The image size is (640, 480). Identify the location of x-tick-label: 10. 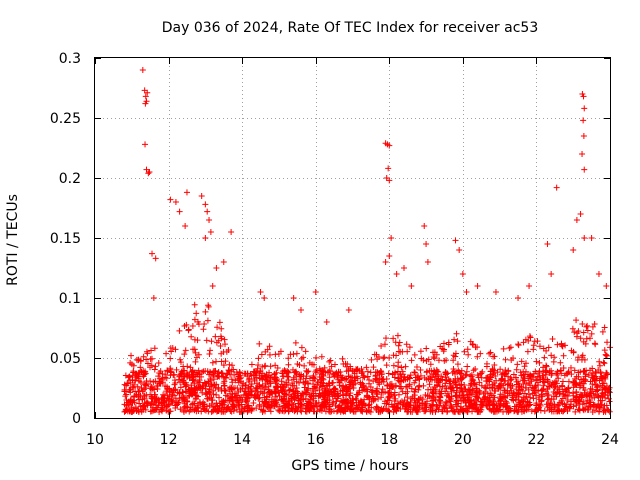
(95, 440).